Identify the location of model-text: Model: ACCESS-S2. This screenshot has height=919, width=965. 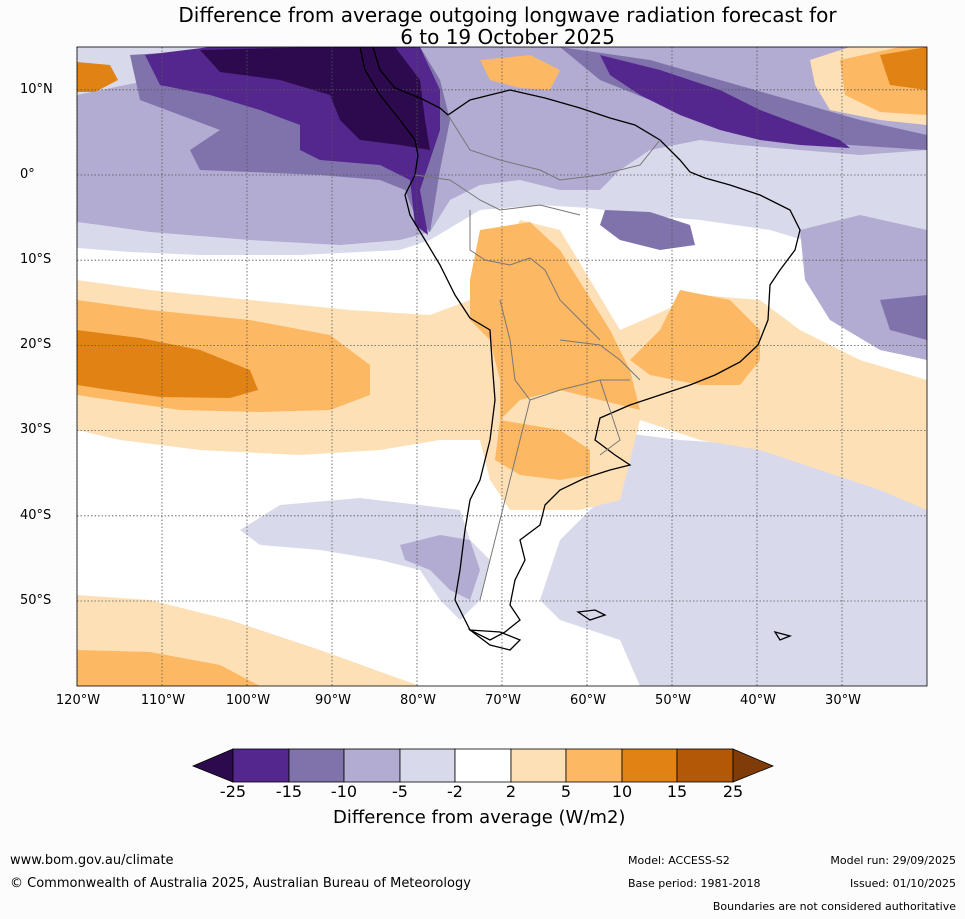
(679, 860).